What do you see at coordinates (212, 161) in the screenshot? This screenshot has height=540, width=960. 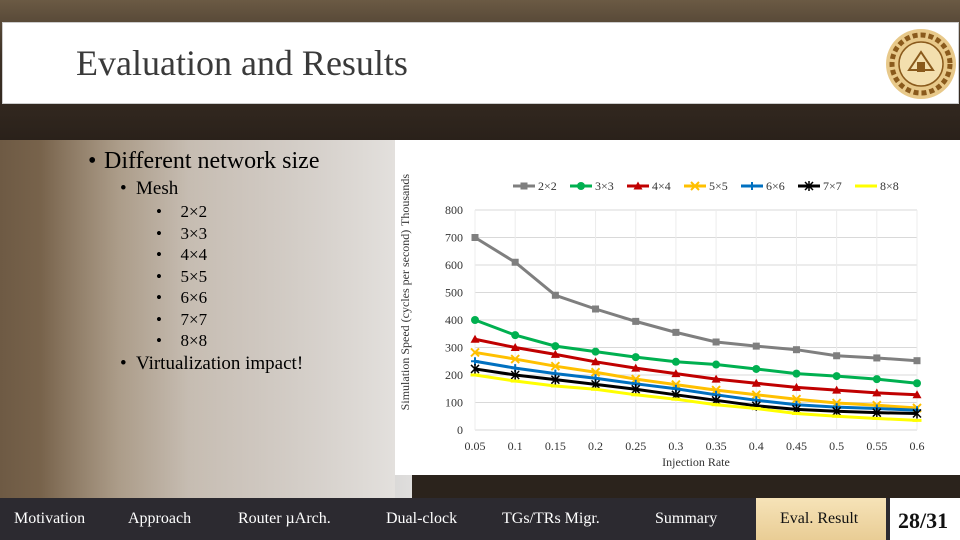 I see `bullet-text: Different network size` at bounding box center [212, 161].